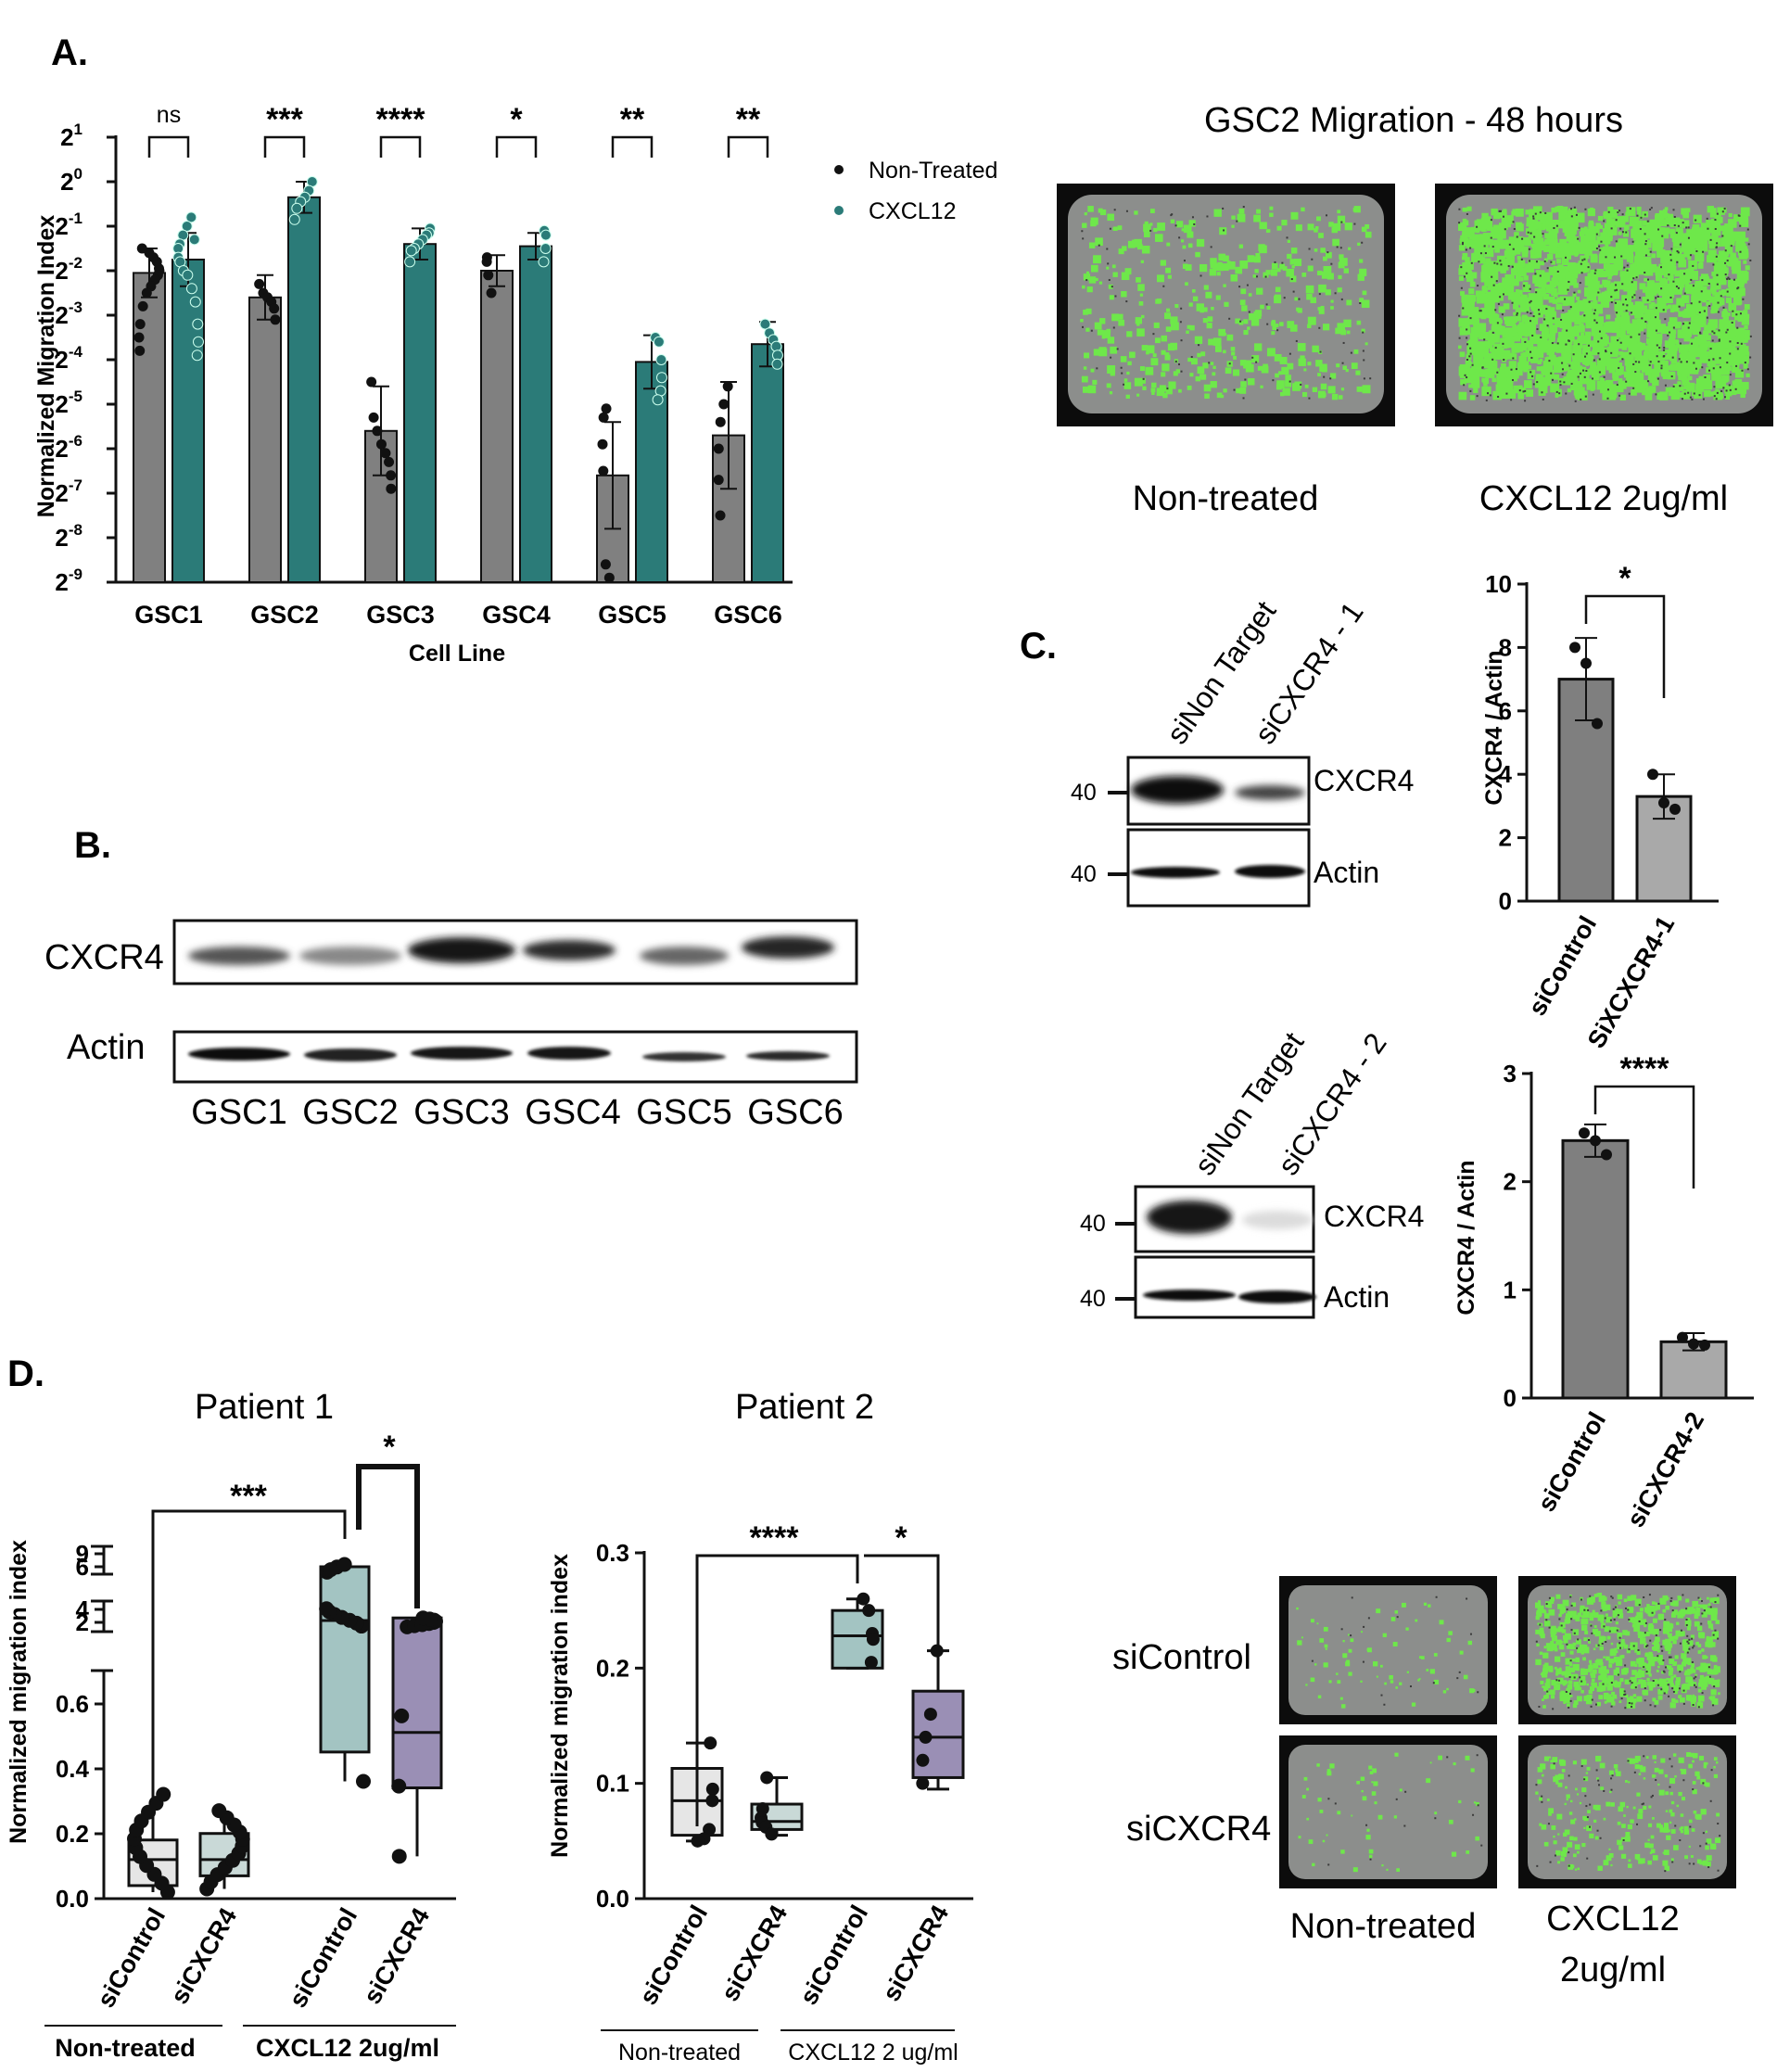  I want to click on chart-d1-box, so click(345, 1660).